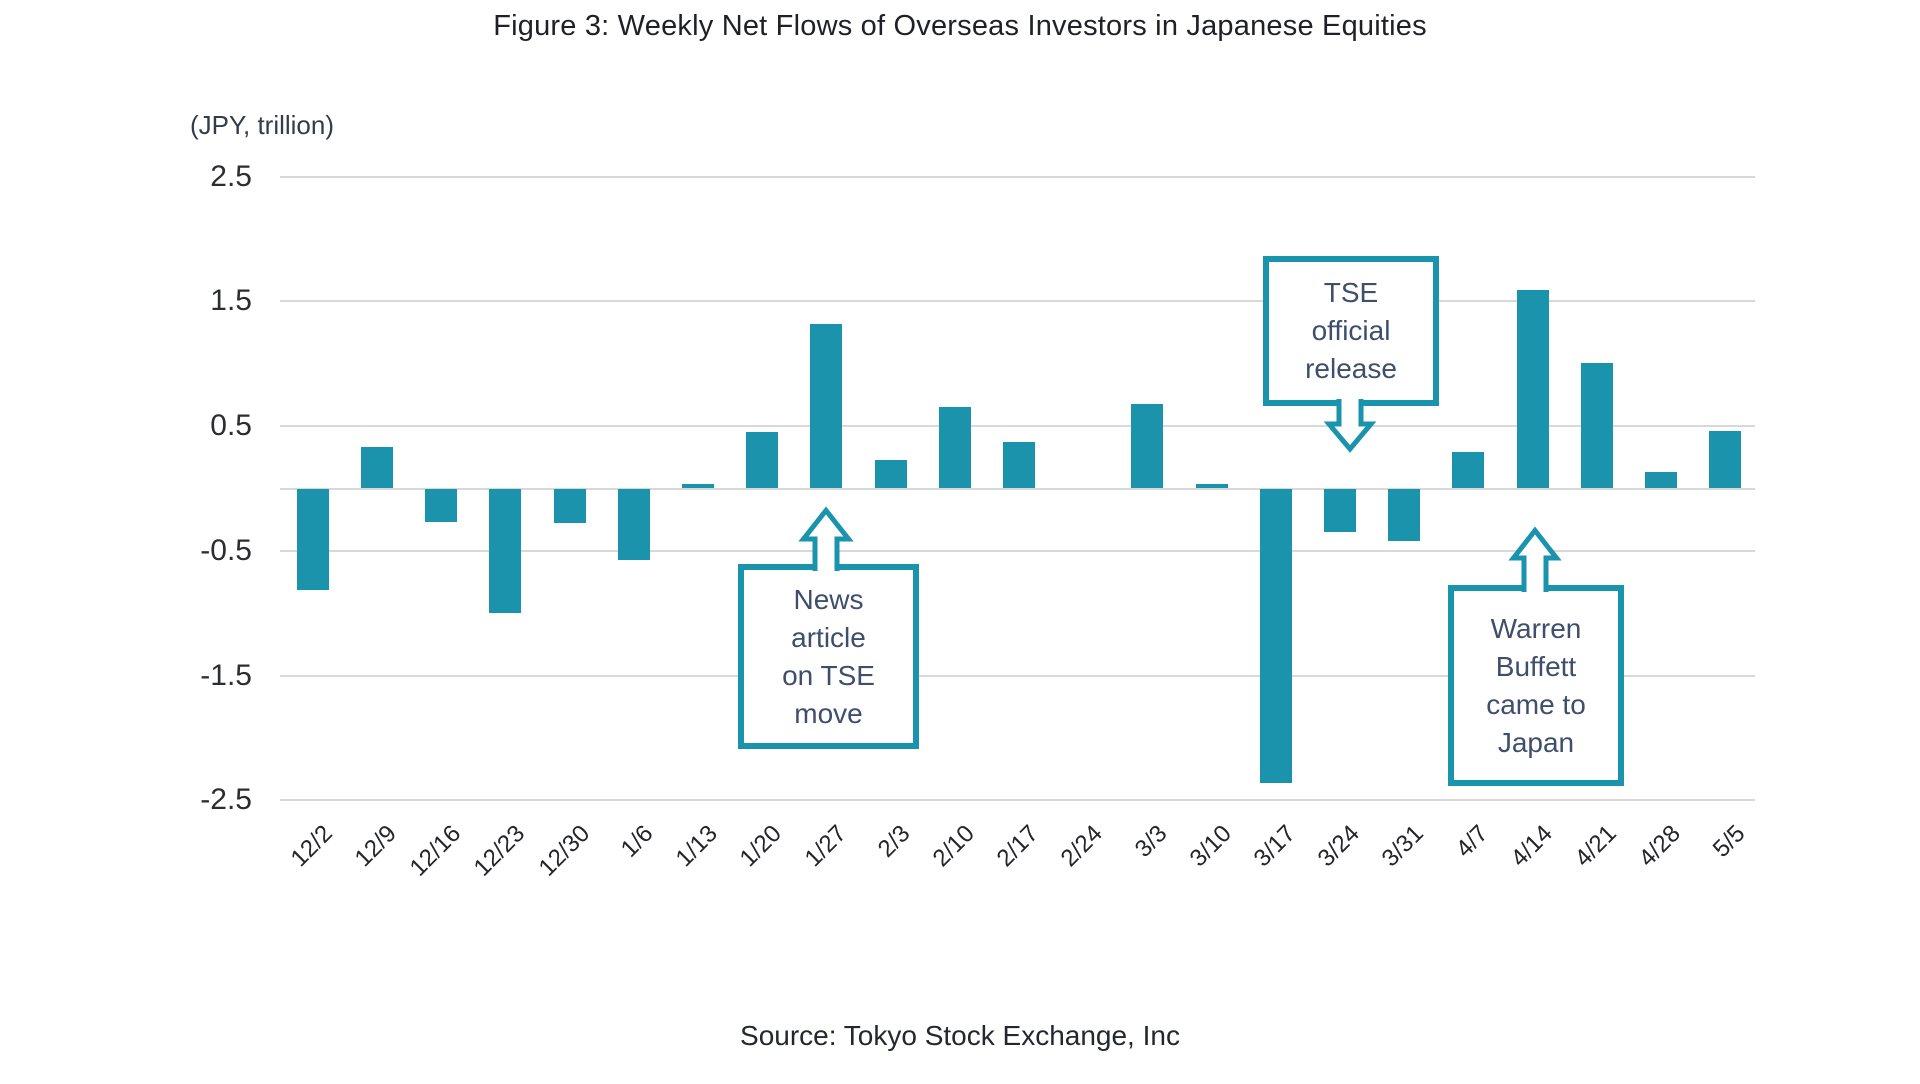  Describe the element at coordinates (828, 713) in the screenshot. I see `annotation-line: move` at that location.